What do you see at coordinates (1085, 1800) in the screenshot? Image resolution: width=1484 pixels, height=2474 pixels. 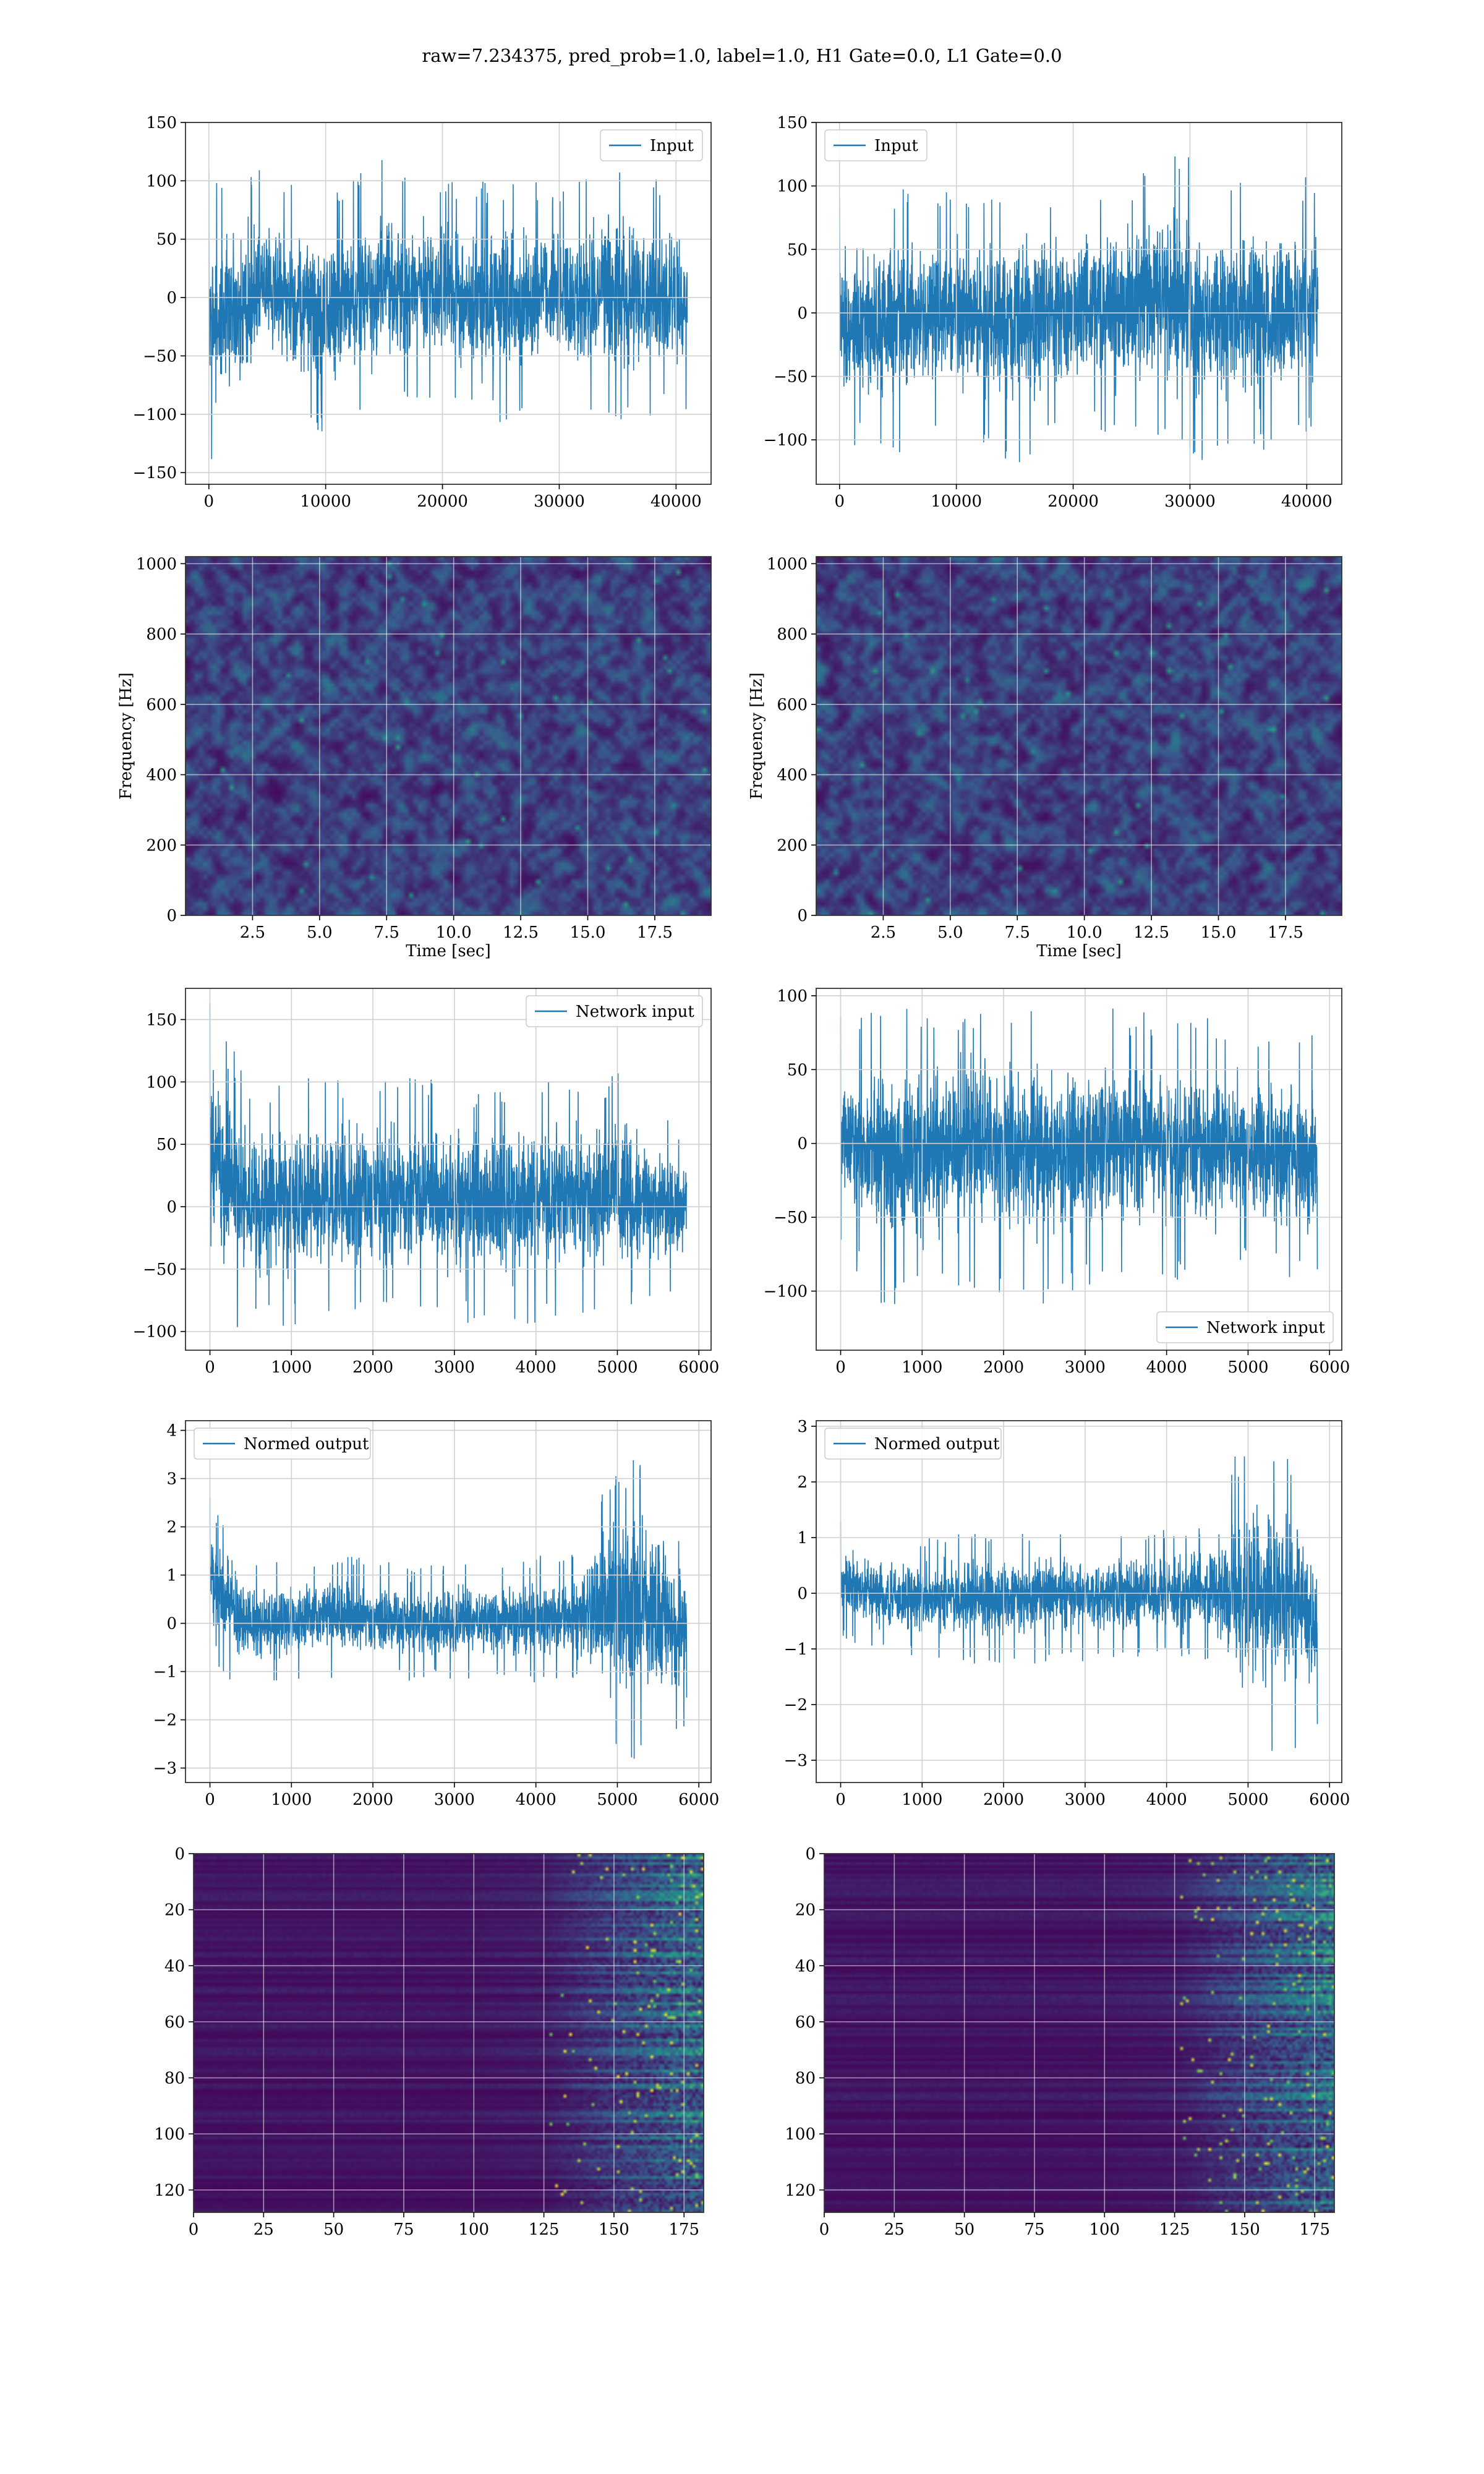 I see `x-tick-label-norm-l1: 3000` at bounding box center [1085, 1800].